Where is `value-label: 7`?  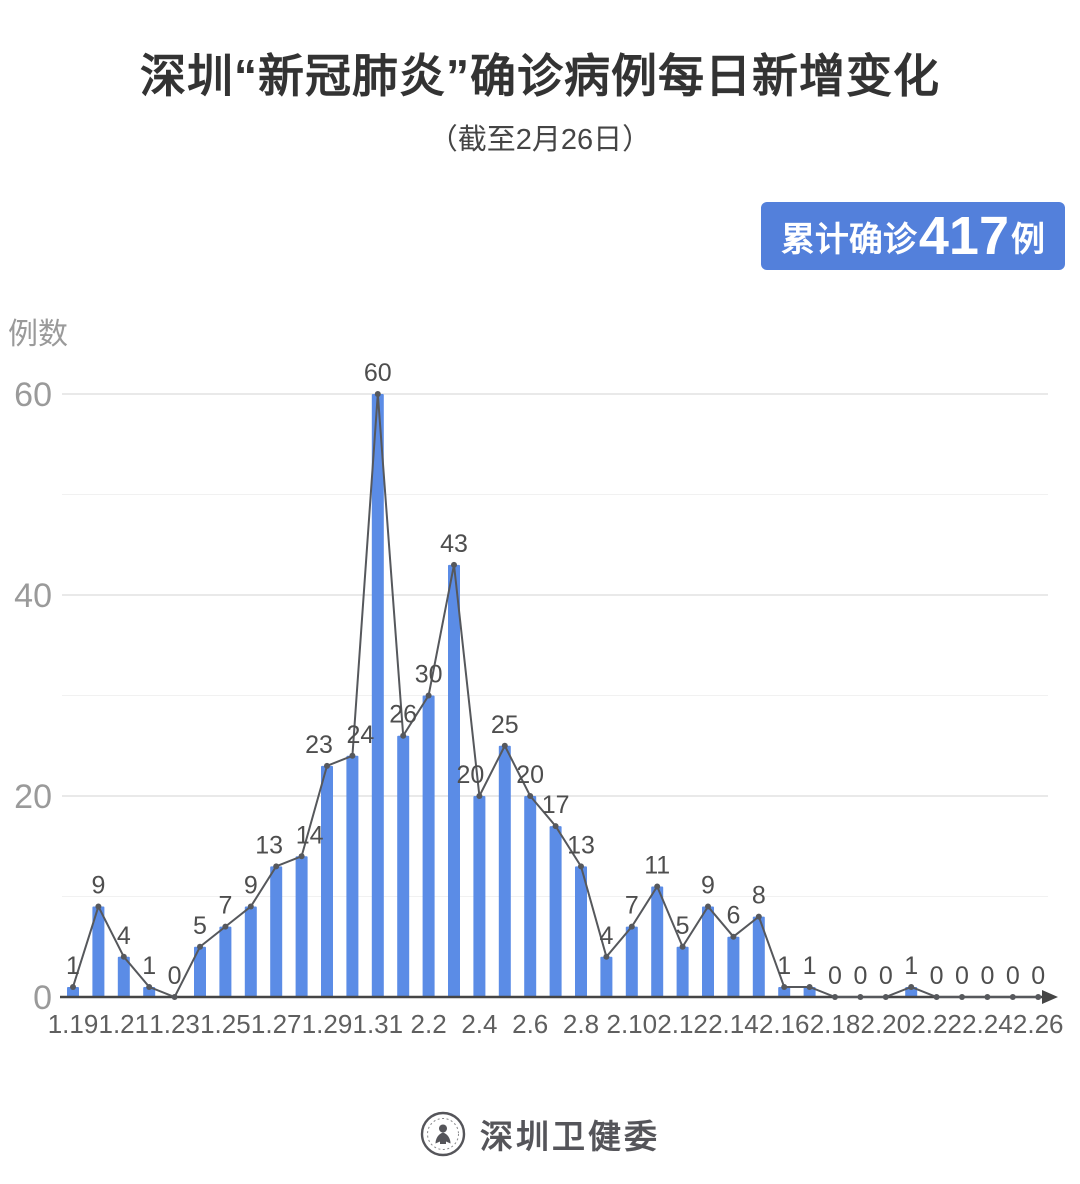 value-label: 7 is located at coordinates (632, 906).